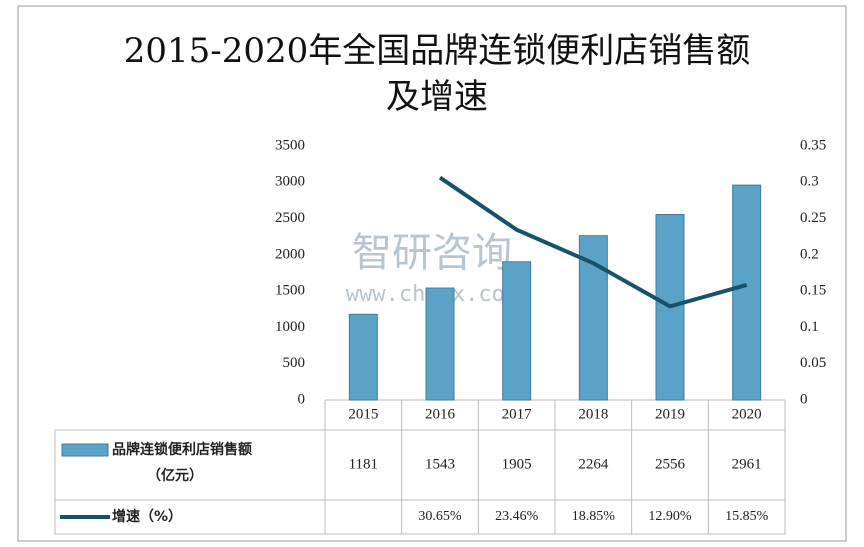 This screenshot has width=864, height=547. I want to click on x-tick-label: 2015, so click(363, 414).